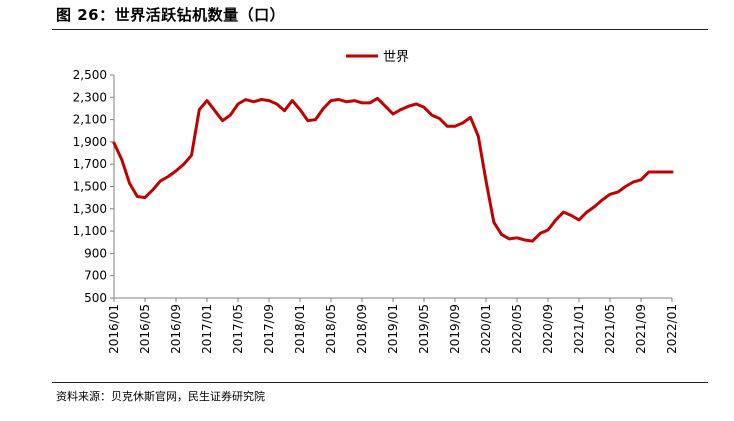 The height and width of the screenshot is (421, 734). Describe the element at coordinates (269, 329) in the screenshot. I see `x-tick-label: 2017/09` at that location.